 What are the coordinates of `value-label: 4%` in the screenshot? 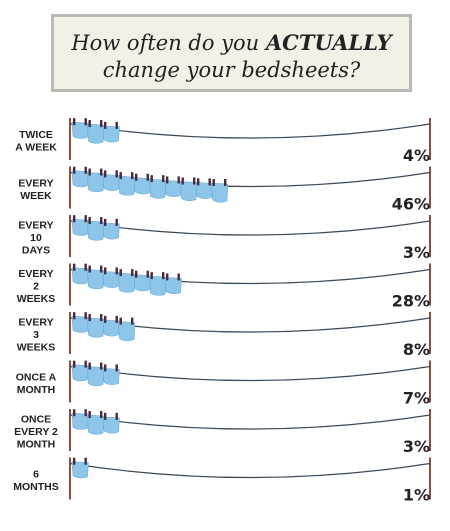 It's located at (416, 155).